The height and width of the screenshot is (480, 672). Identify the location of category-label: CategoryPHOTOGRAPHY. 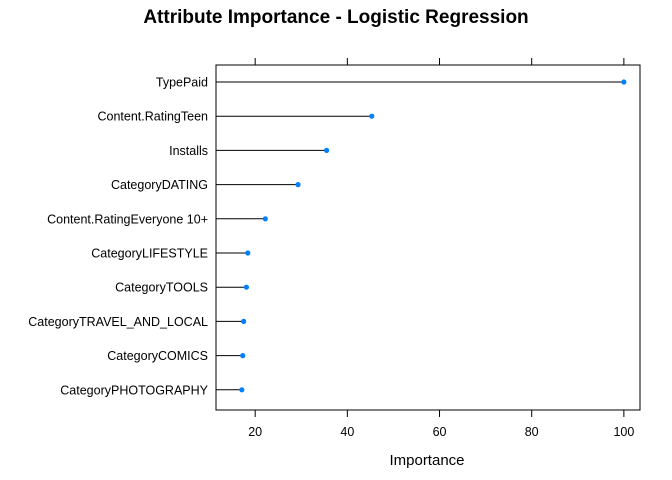
(134, 390).